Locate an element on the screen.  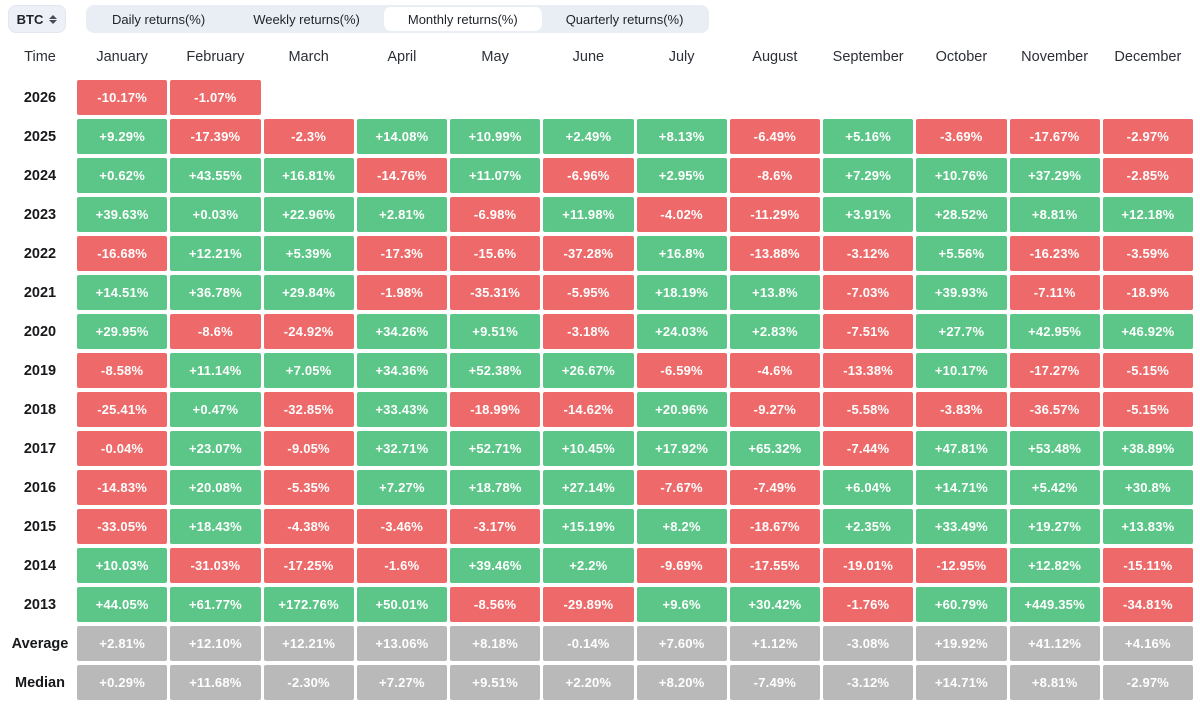
month-column-header: March is located at coordinates (308, 57).